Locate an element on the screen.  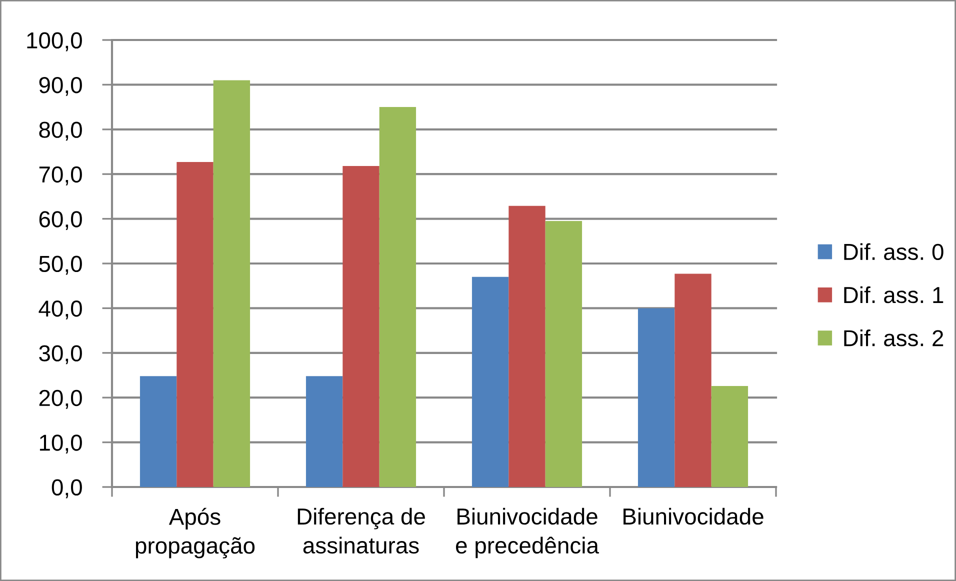
legend-label: Dif. ass. 1 is located at coordinates (894, 295).